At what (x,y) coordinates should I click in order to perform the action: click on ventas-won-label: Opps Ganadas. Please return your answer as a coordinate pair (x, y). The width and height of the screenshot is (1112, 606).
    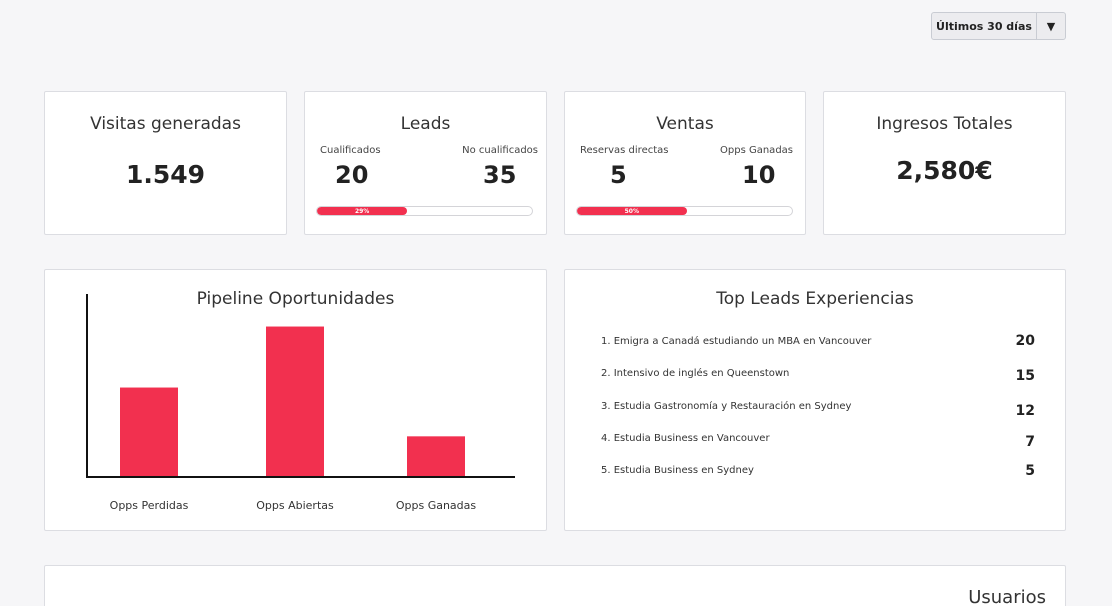
    Looking at the image, I should click on (756, 150).